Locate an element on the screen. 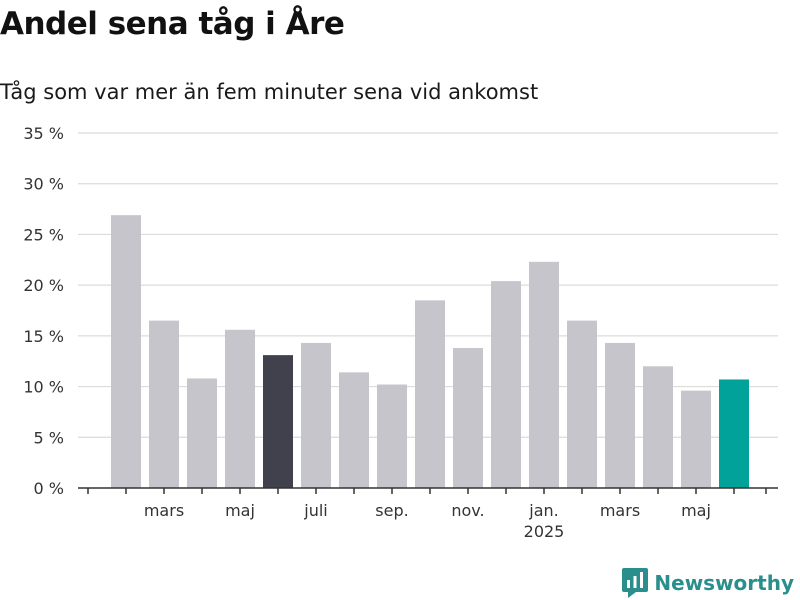  x-tick-label: juli is located at coordinates (315, 510).